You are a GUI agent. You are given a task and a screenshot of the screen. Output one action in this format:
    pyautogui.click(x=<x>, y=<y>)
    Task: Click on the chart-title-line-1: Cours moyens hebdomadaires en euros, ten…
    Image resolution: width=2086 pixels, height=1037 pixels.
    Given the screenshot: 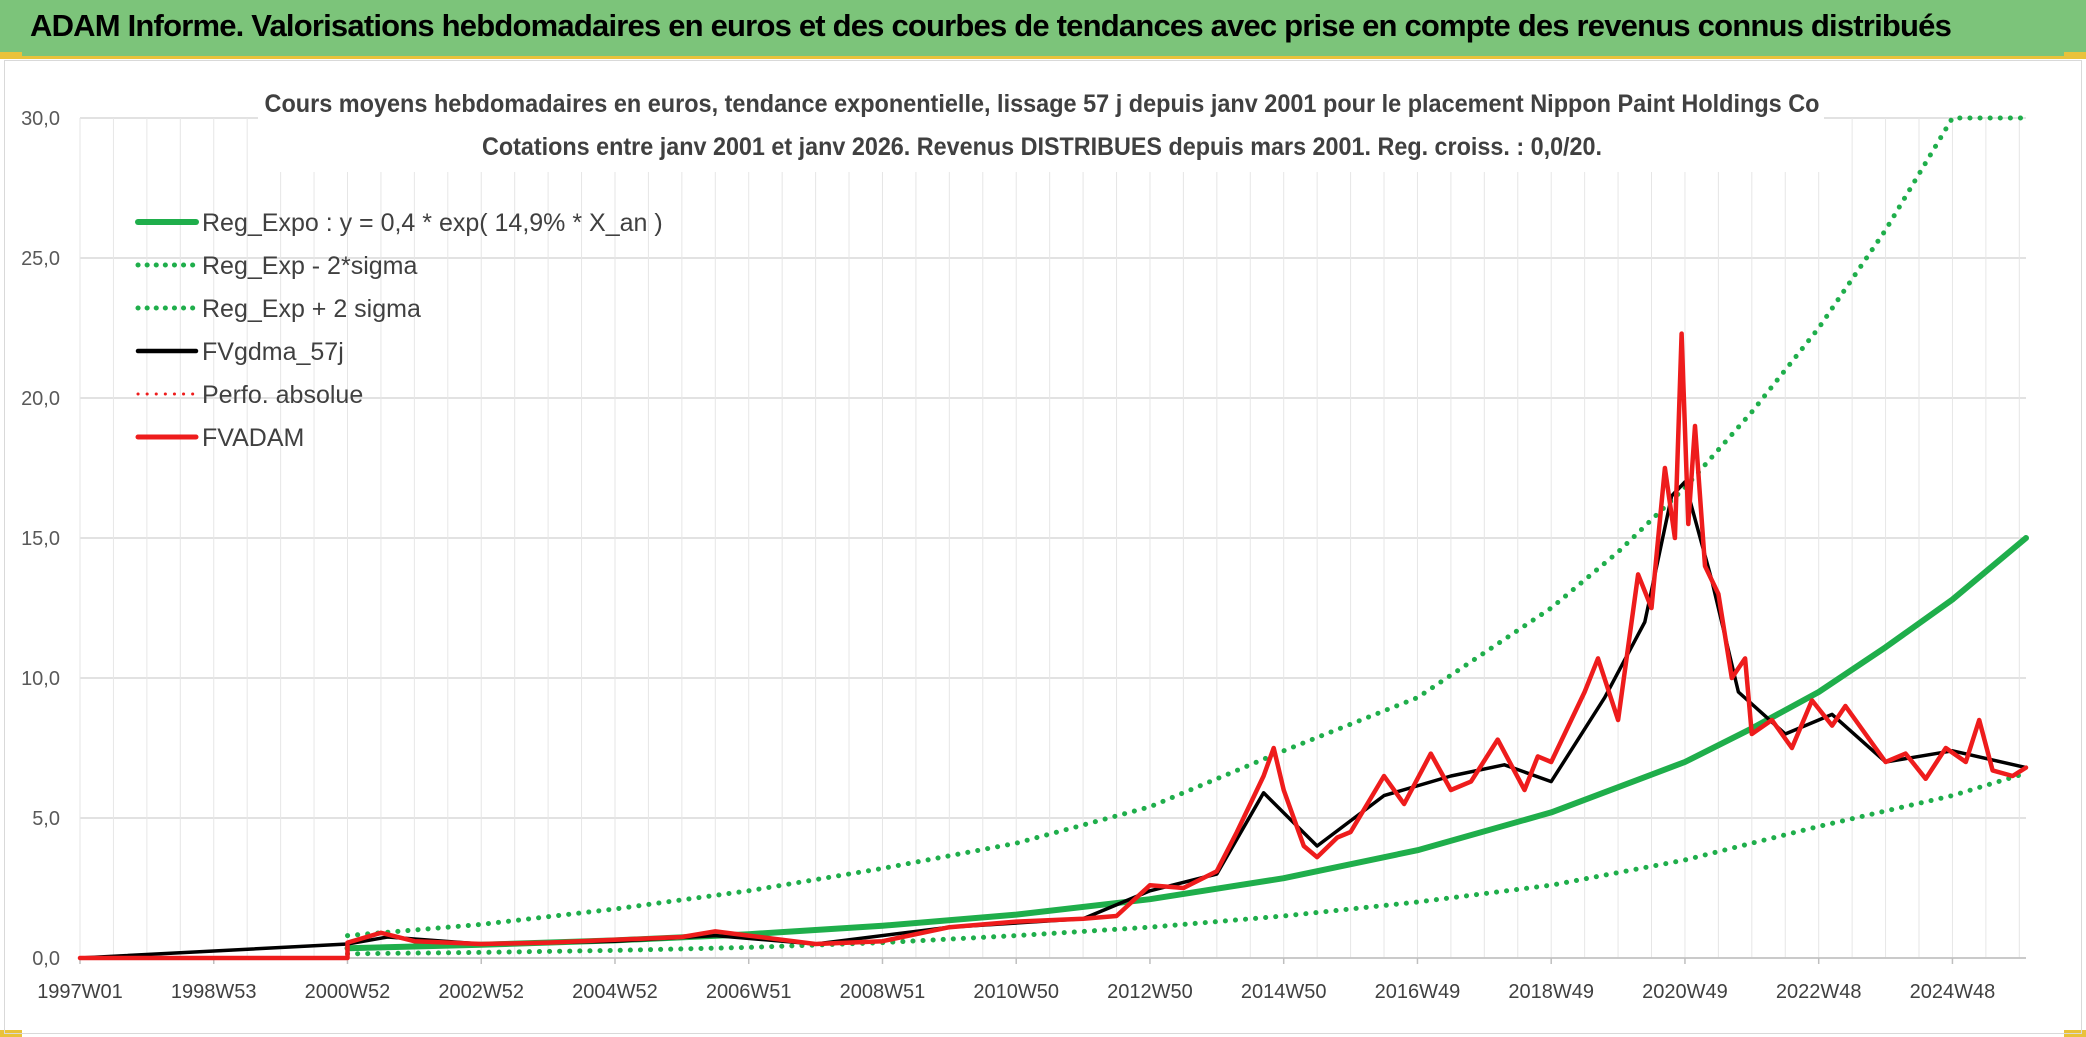 What is the action you would take?
    pyautogui.click(x=1042, y=104)
    